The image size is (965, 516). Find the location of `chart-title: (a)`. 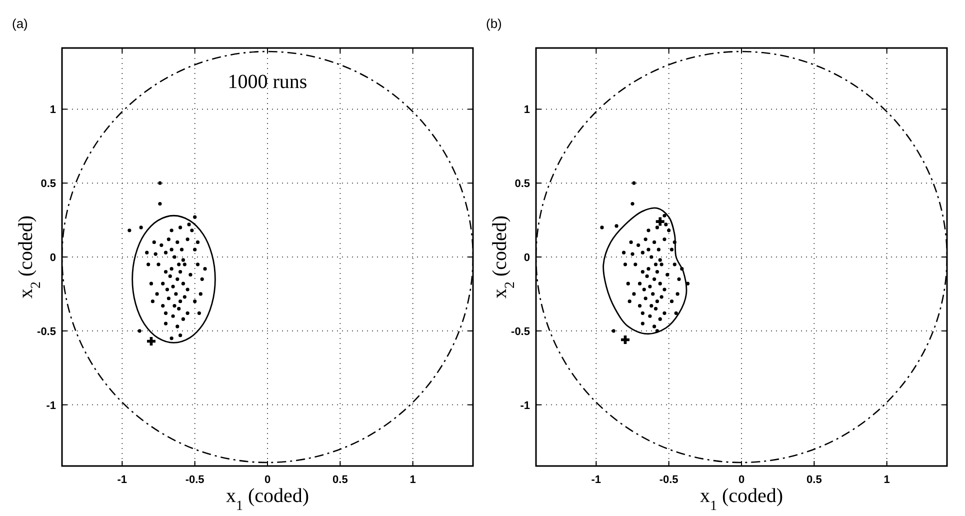

chart-title: (a) is located at coordinates (20, 23).